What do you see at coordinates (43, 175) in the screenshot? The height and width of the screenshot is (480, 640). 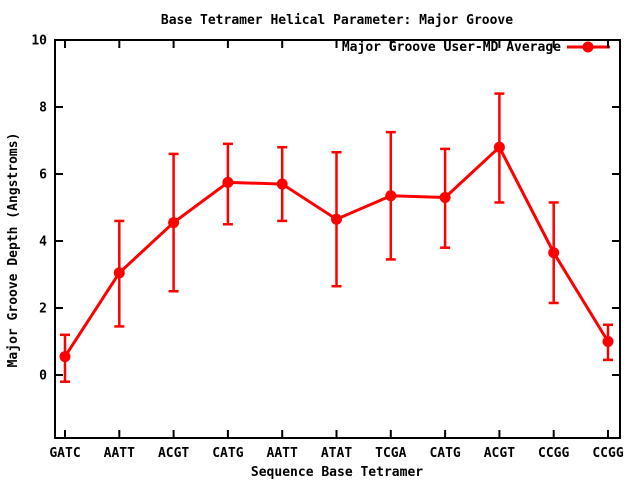 I see `y-tick-label: 6` at bounding box center [43, 175].